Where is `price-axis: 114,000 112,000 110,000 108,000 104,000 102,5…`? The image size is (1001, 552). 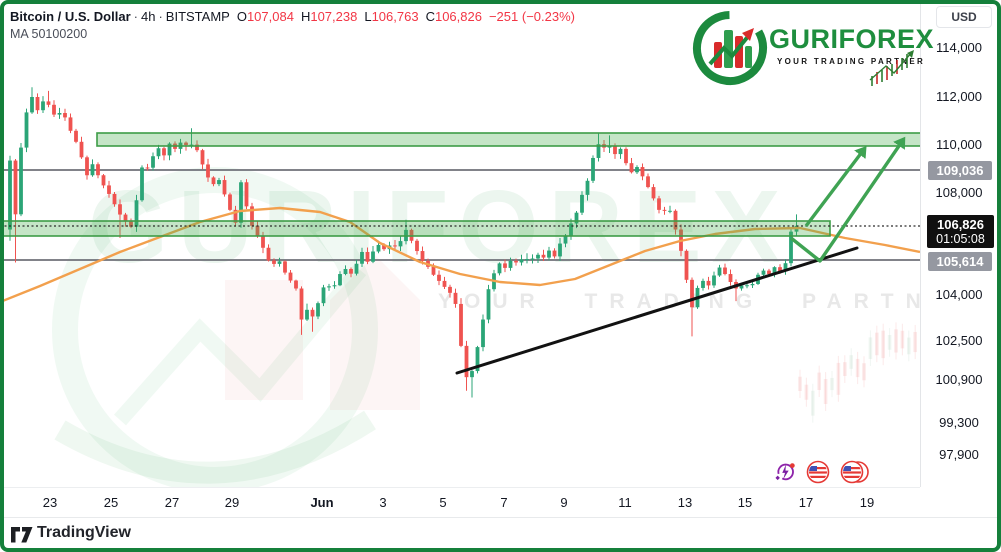 price-axis: 114,000 112,000 110,000 108,000 104,000 102,5… is located at coordinates (959, 243).